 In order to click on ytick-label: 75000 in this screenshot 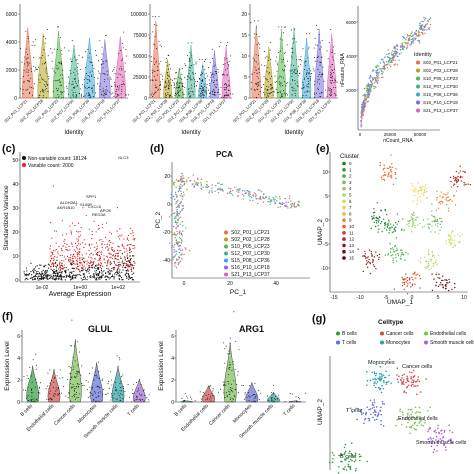, I will do `click(140, 36)`.